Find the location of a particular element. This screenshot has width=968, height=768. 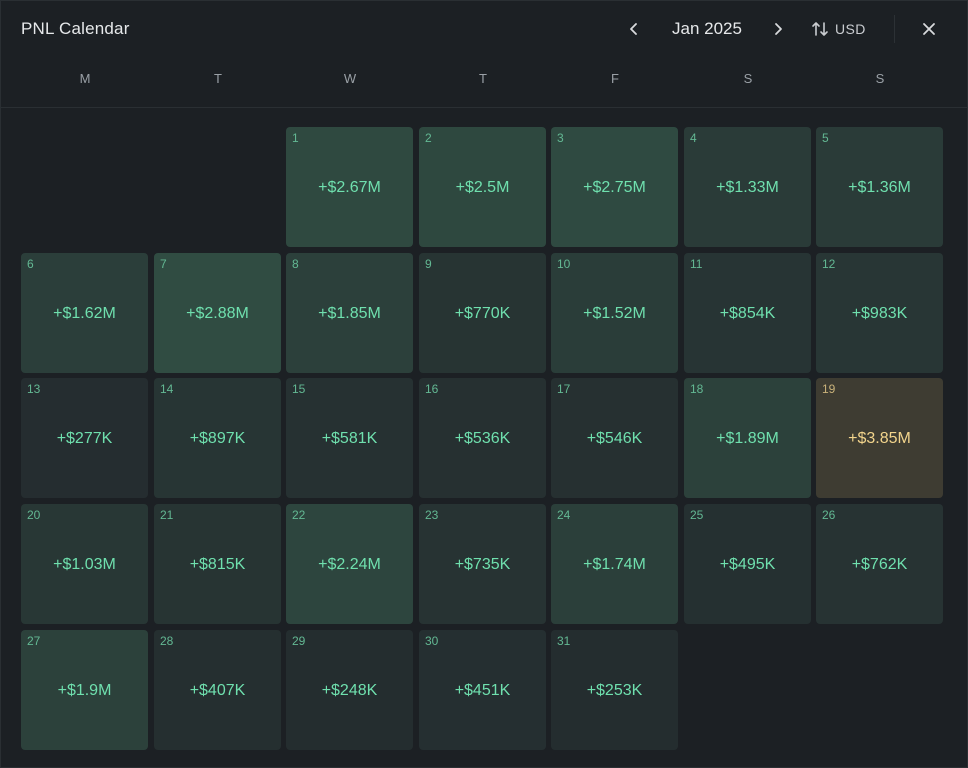

day-number: 30 is located at coordinates (432, 641).